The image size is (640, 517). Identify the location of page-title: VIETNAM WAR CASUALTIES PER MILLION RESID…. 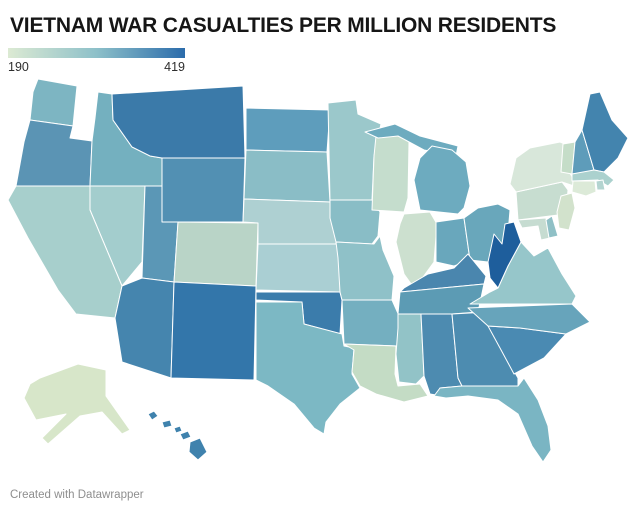
(283, 25).